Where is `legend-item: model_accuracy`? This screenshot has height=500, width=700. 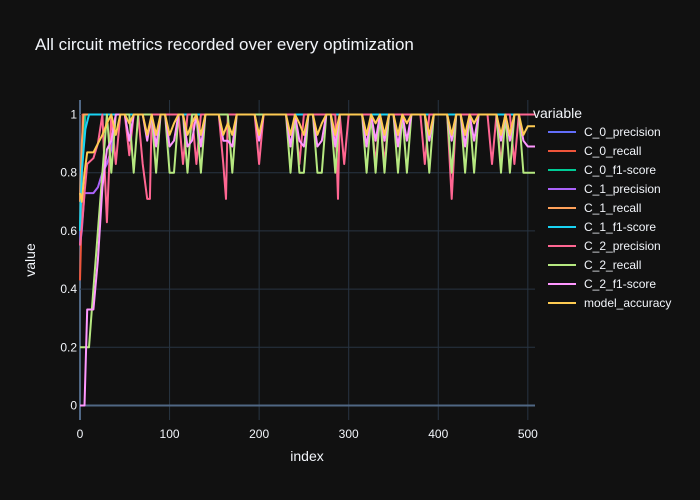 legend-item: model_accuracy is located at coordinates (609, 303).